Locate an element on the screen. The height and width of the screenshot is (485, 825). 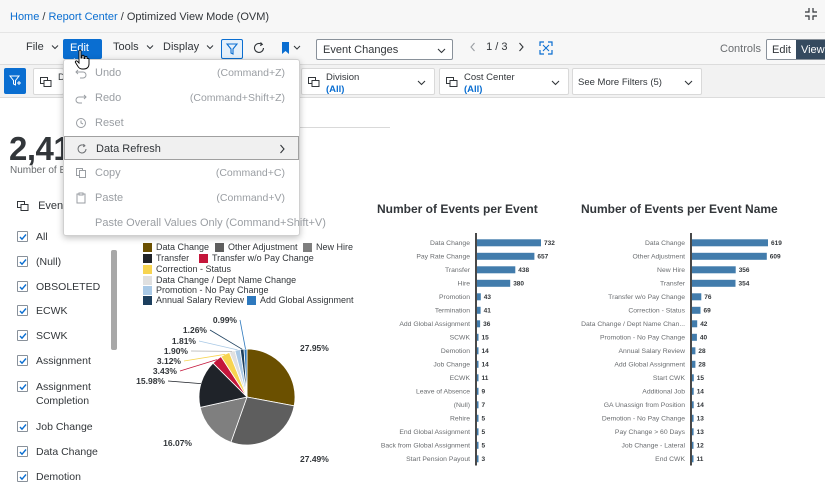
edit-mode-button: Edit is located at coordinates (781, 49).